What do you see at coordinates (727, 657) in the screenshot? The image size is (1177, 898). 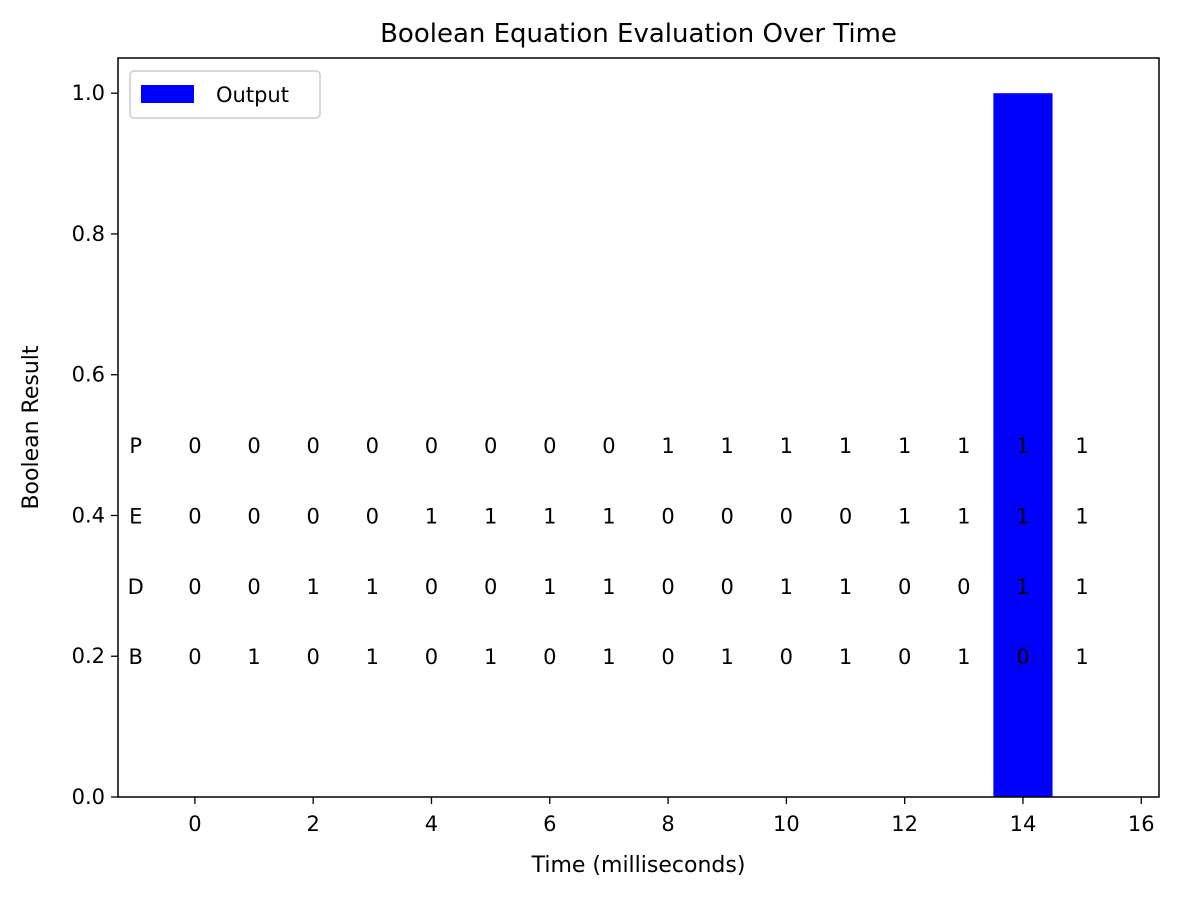 I see `annotation-B-9: 1` at bounding box center [727, 657].